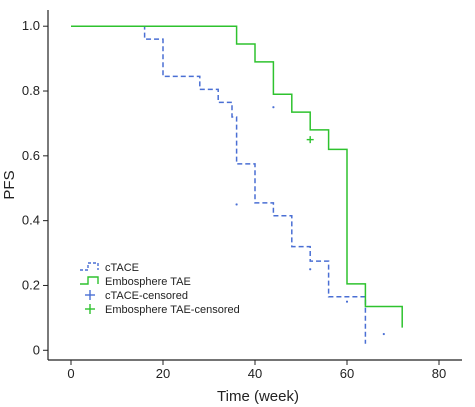 Image resolution: width=475 pixels, height=407 pixels. Describe the element at coordinates (9, 184) in the screenshot. I see `y-axis-title: PFS` at that location.